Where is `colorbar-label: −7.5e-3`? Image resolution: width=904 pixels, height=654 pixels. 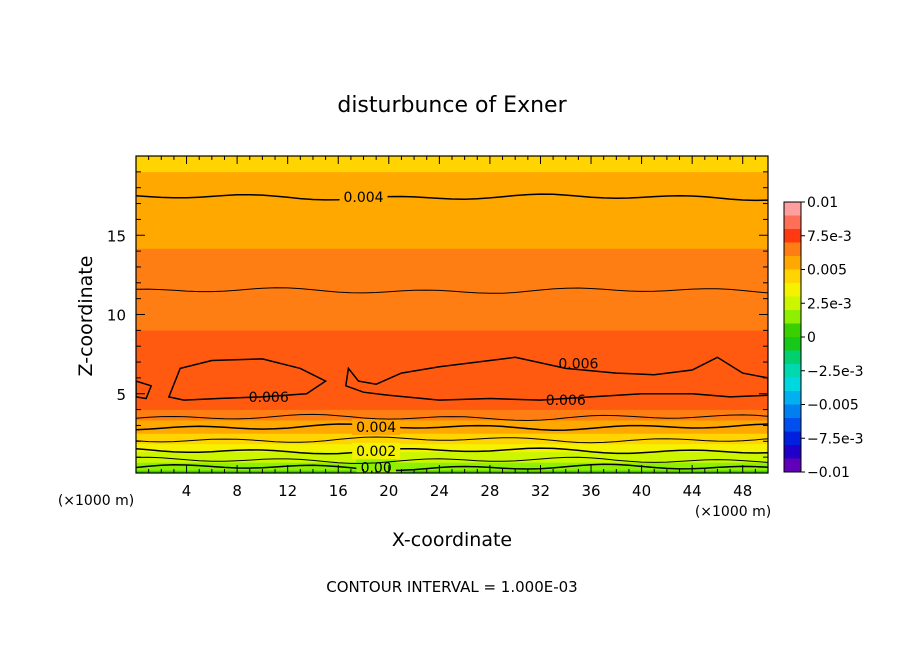
colorbar-label: −7.5e-3 is located at coordinates (835, 439).